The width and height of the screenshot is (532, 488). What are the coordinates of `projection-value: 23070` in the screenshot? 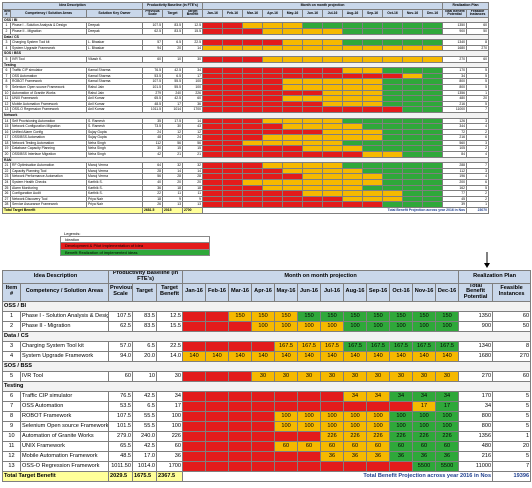 It's located at (478, 210).